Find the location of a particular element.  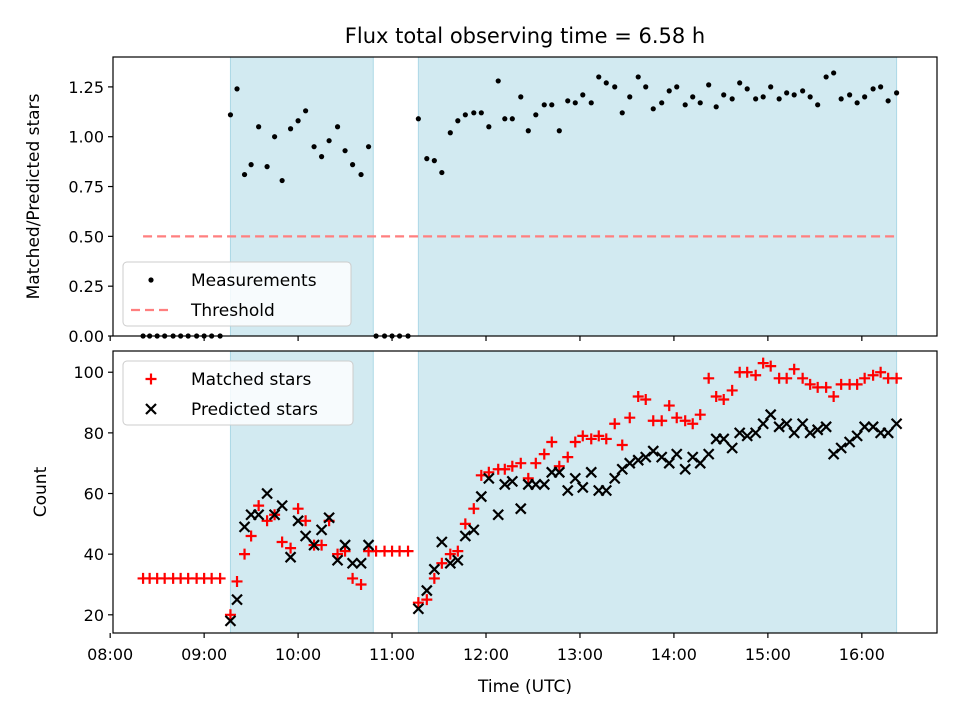

x-tick-label: 11:00 is located at coordinates (392, 654).